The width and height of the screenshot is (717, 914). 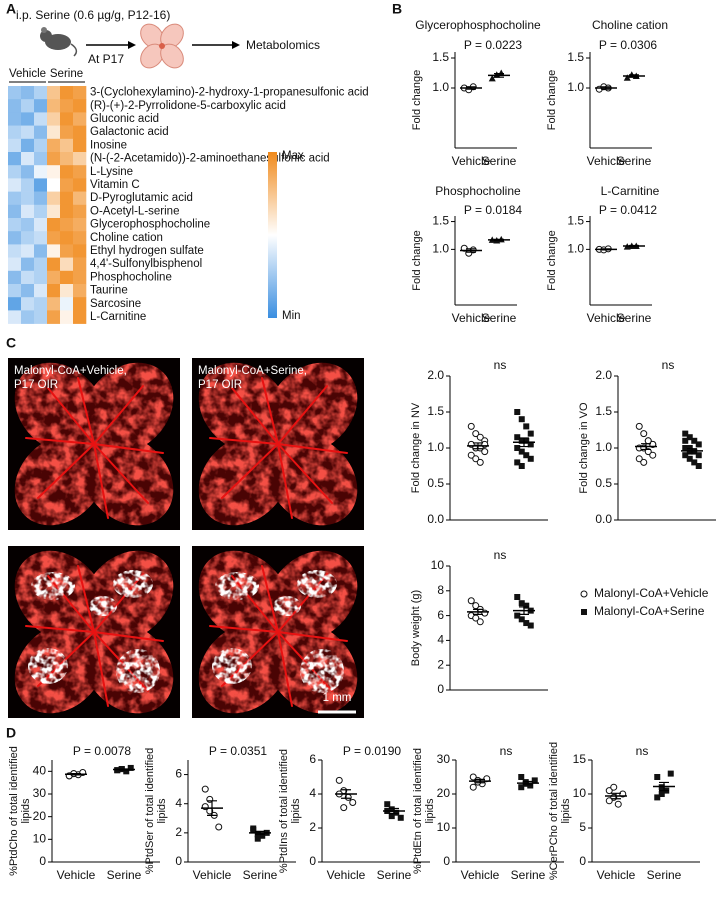 I want to click on y-tick-label: 20, so click(x=444, y=793).